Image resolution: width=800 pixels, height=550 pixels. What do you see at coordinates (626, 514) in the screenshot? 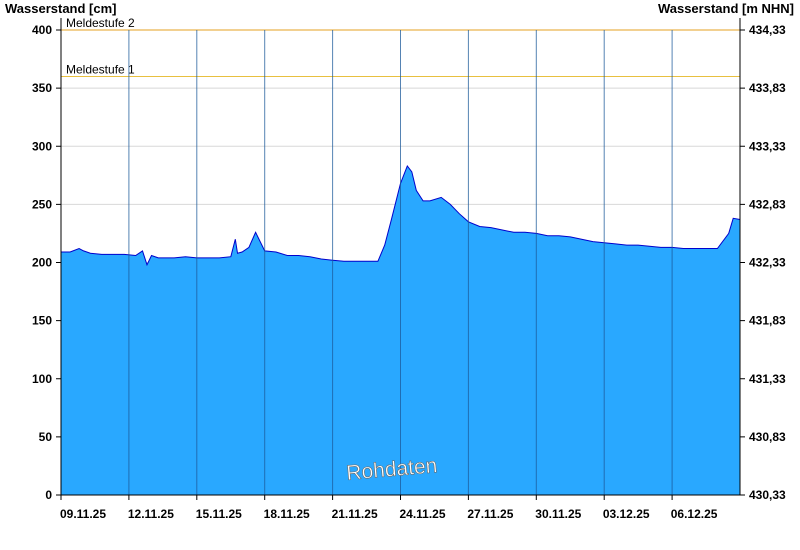
I see `x-tick-label: 03.12.25` at bounding box center [626, 514].